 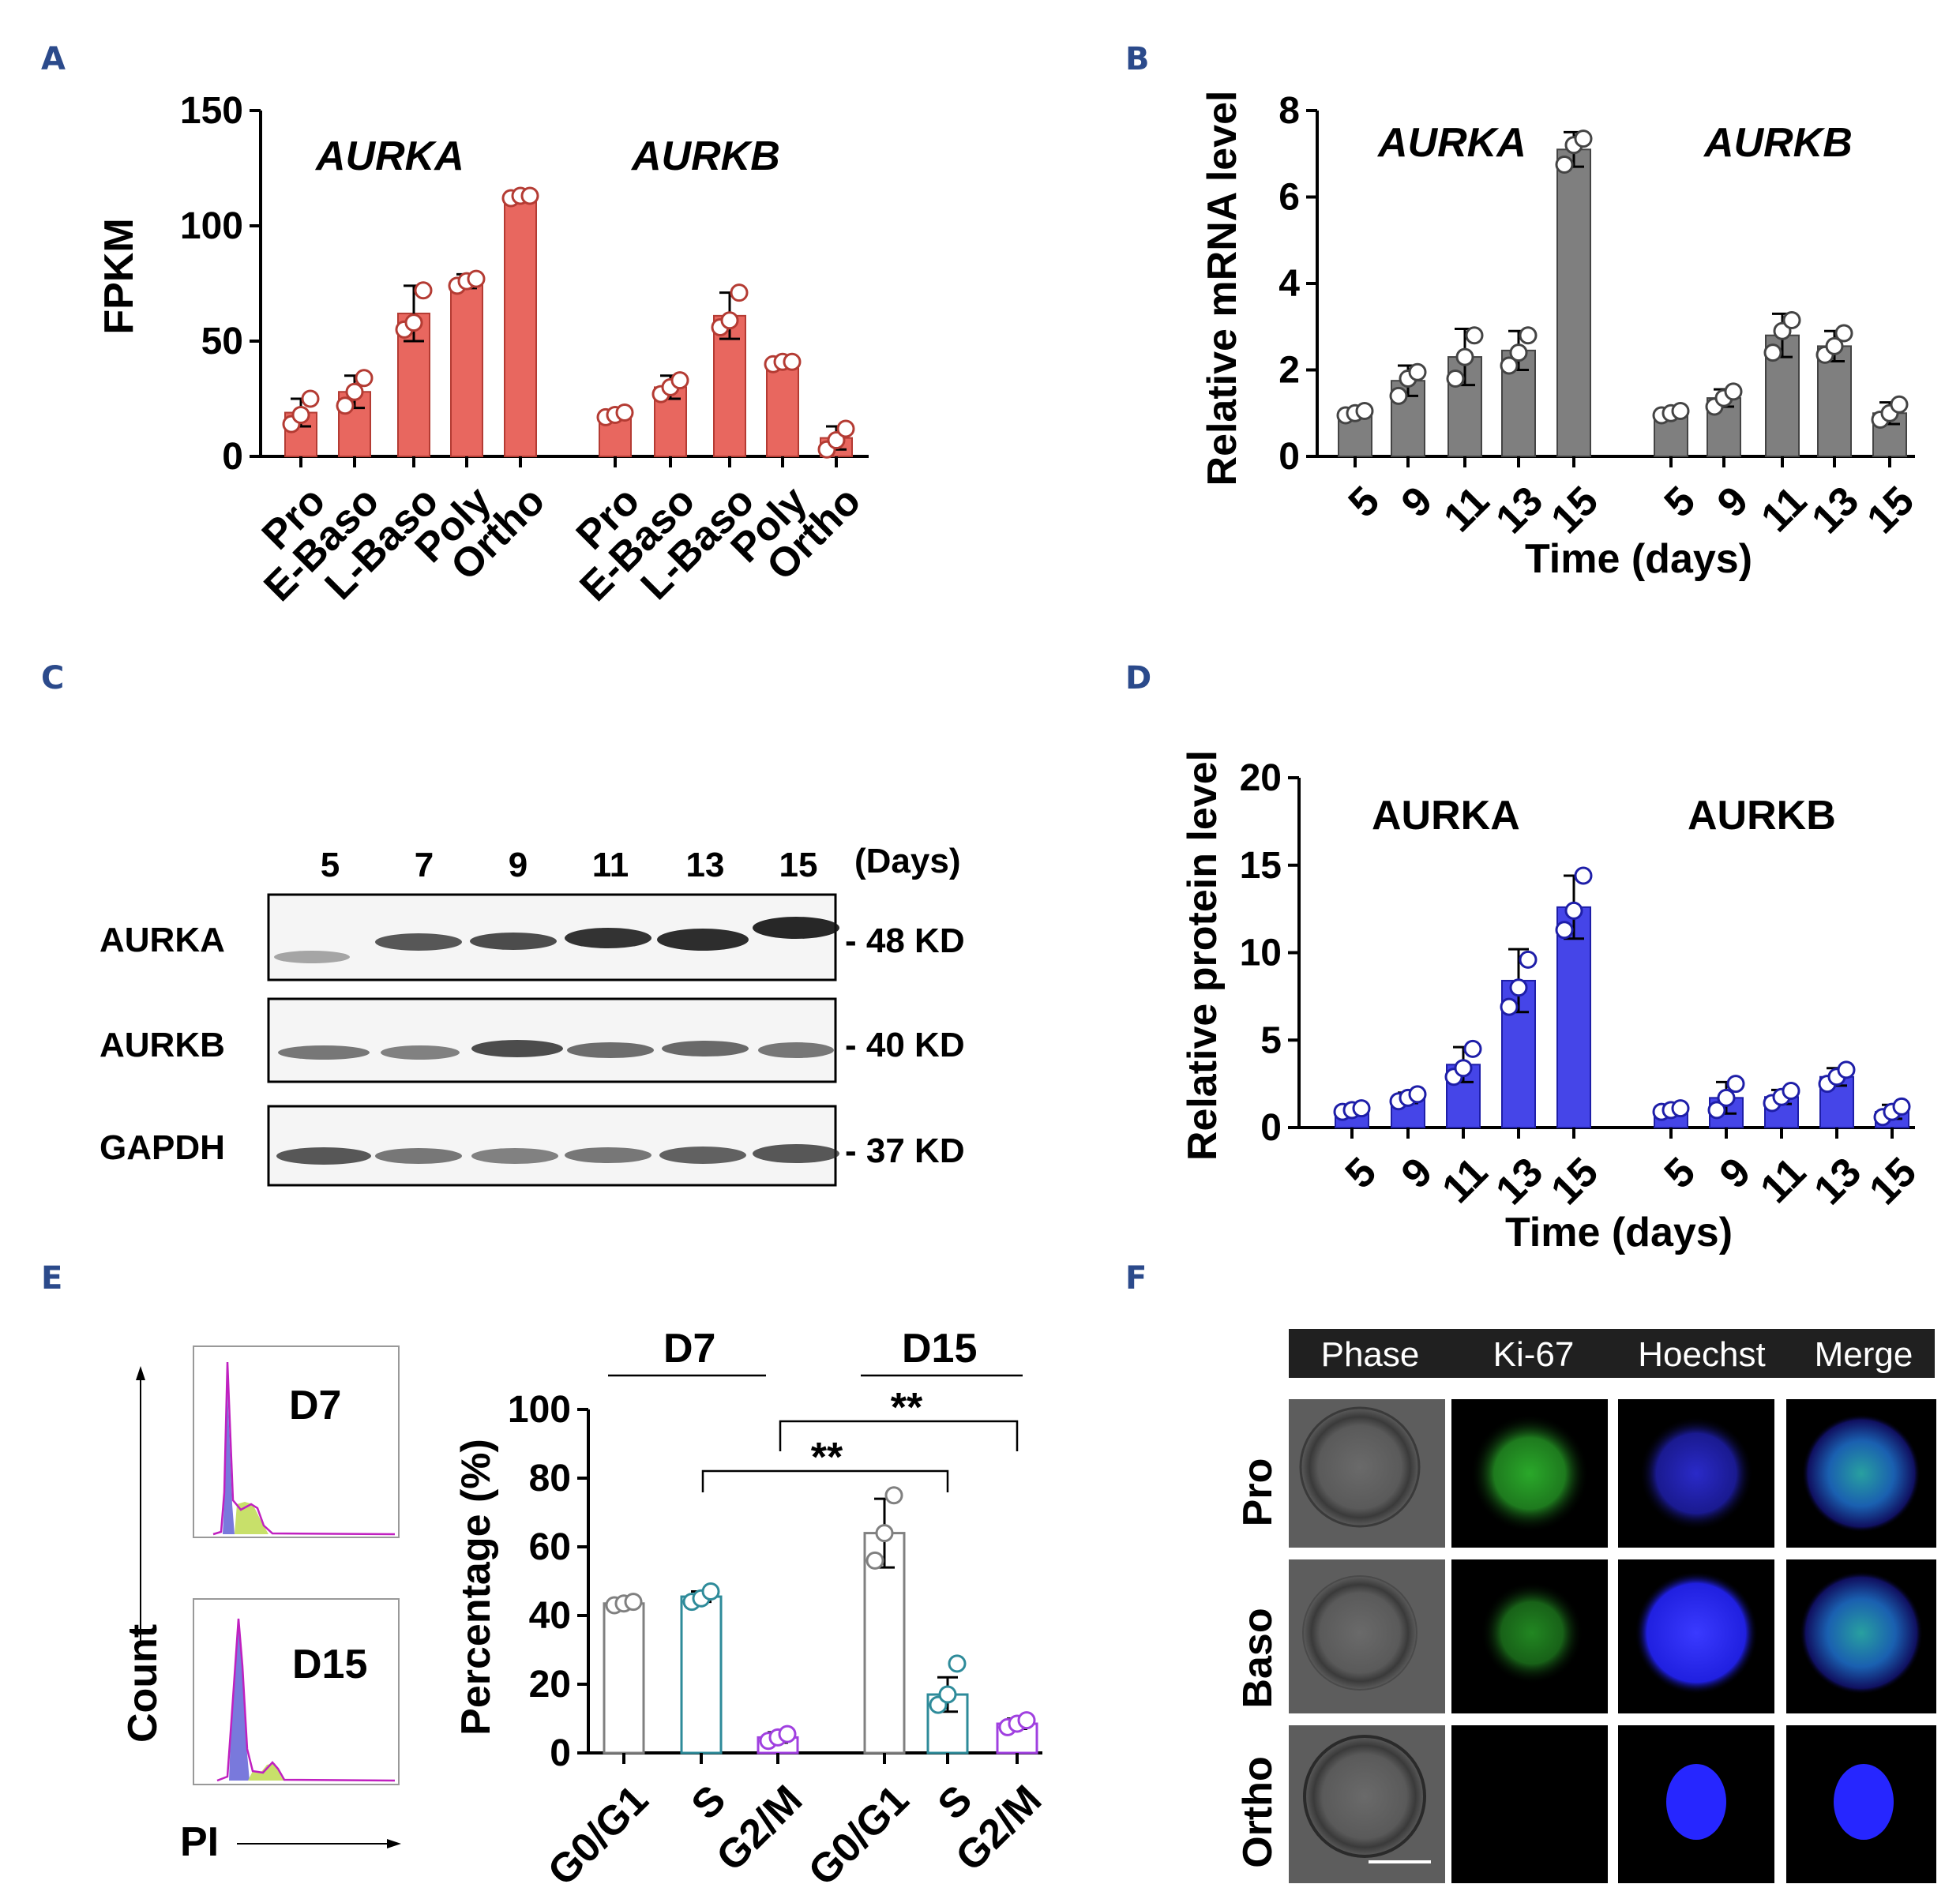 What do you see at coordinates (1136, 1278) in the screenshot?
I see `panel-label-f: F` at bounding box center [1136, 1278].